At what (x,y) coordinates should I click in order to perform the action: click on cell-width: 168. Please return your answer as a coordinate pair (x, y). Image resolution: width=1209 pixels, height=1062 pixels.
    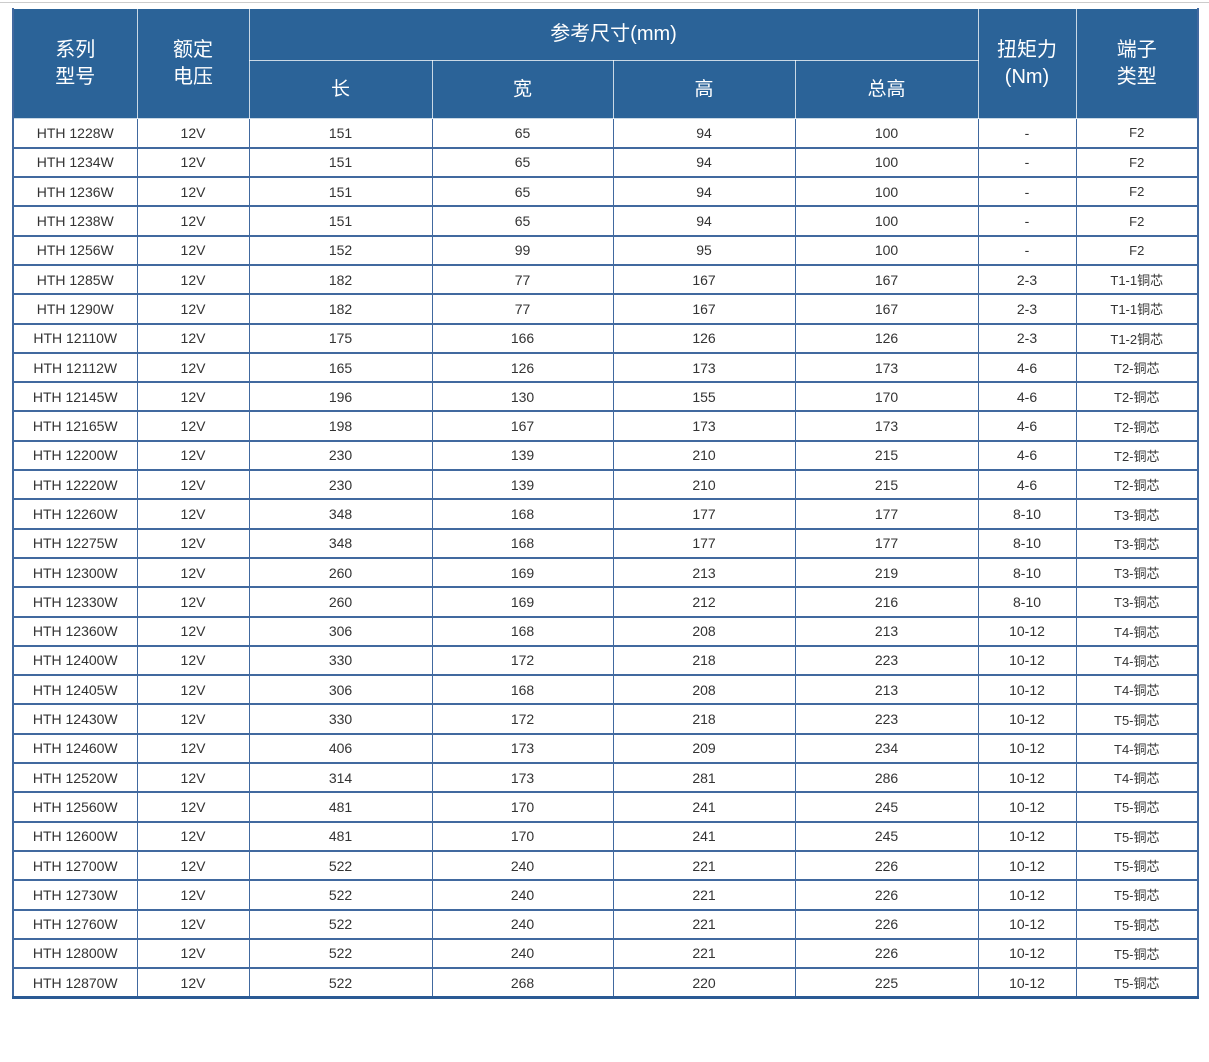
    Looking at the image, I should click on (522, 543).